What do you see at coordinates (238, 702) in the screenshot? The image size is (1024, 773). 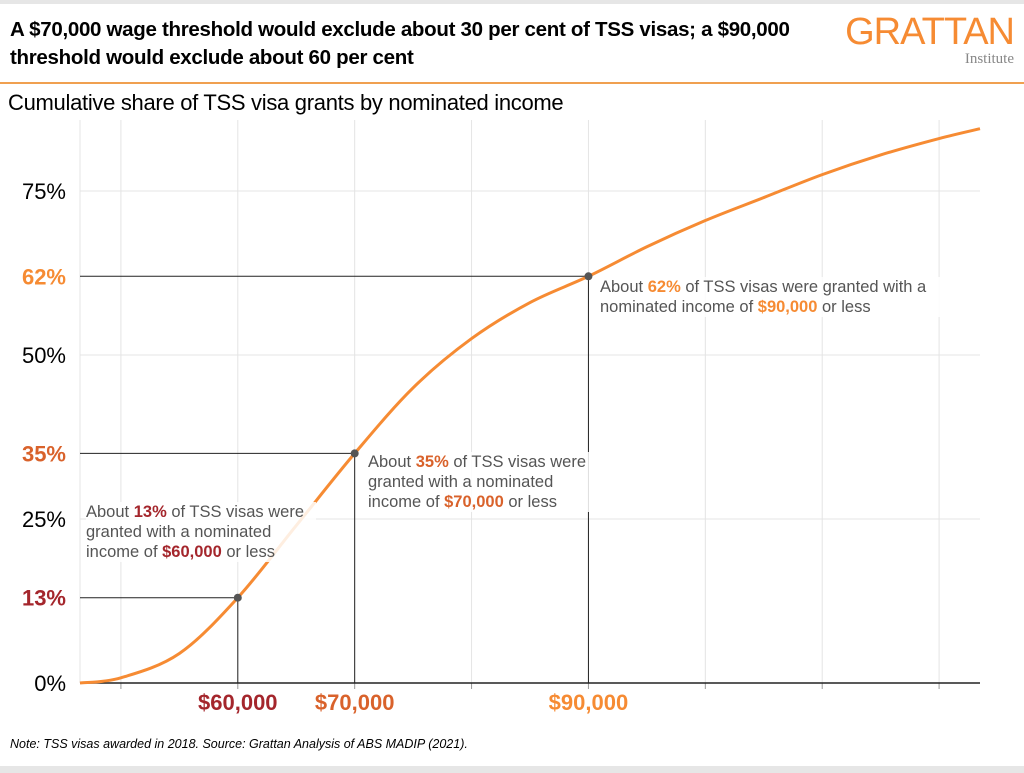 I see `x-tick-label: $60,000` at bounding box center [238, 702].